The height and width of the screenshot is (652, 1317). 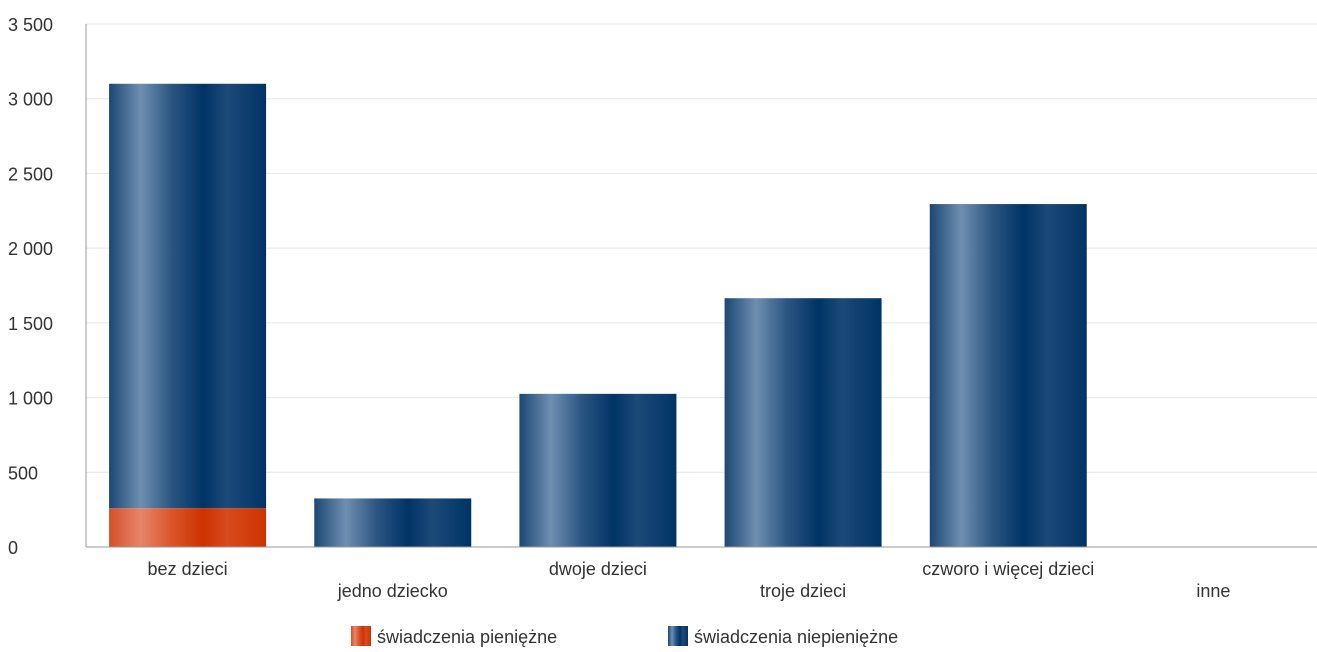 I want to click on legend-item-swiadczenia-niepieniezne: świadczenia niepieniężne, so click(x=783, y=636).